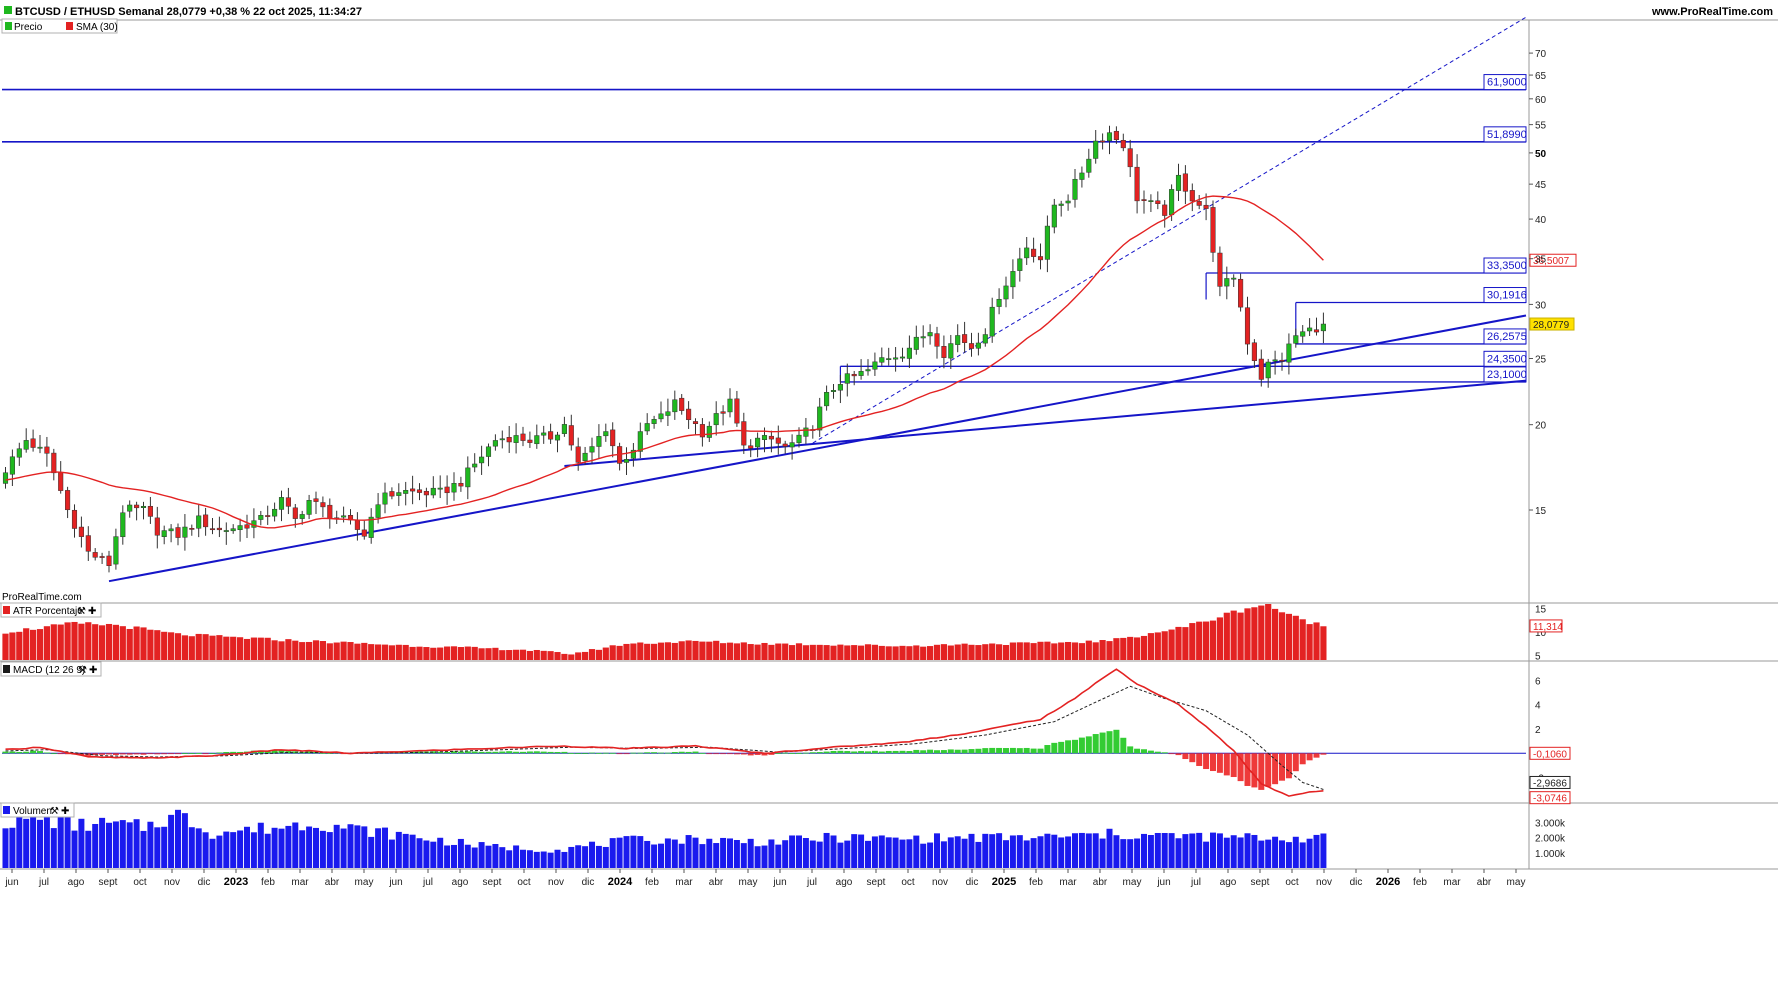  I want to click on month-label: jun, so click(779, 882).